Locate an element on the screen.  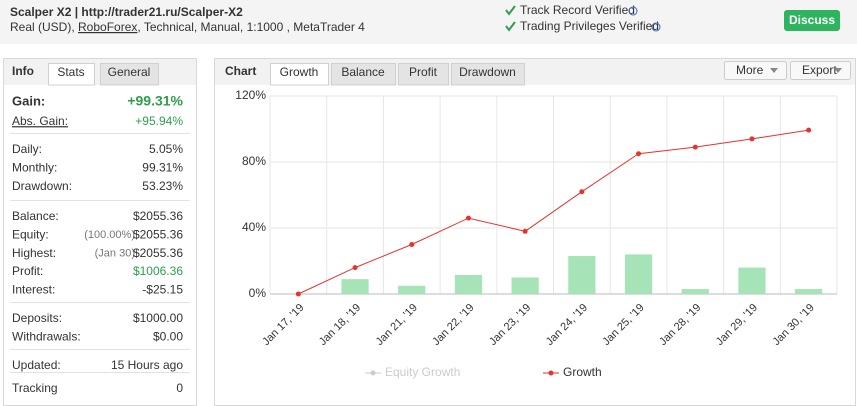
dropdown-label: More is located at coordinates (750, 70).